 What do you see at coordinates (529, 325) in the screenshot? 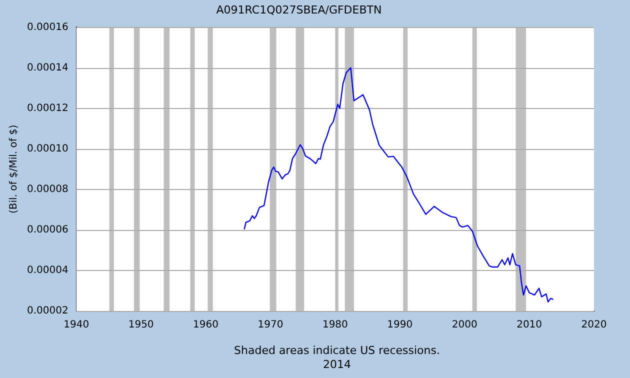
I see `x-tick-label: 2010` at bounding box center [529, 325].